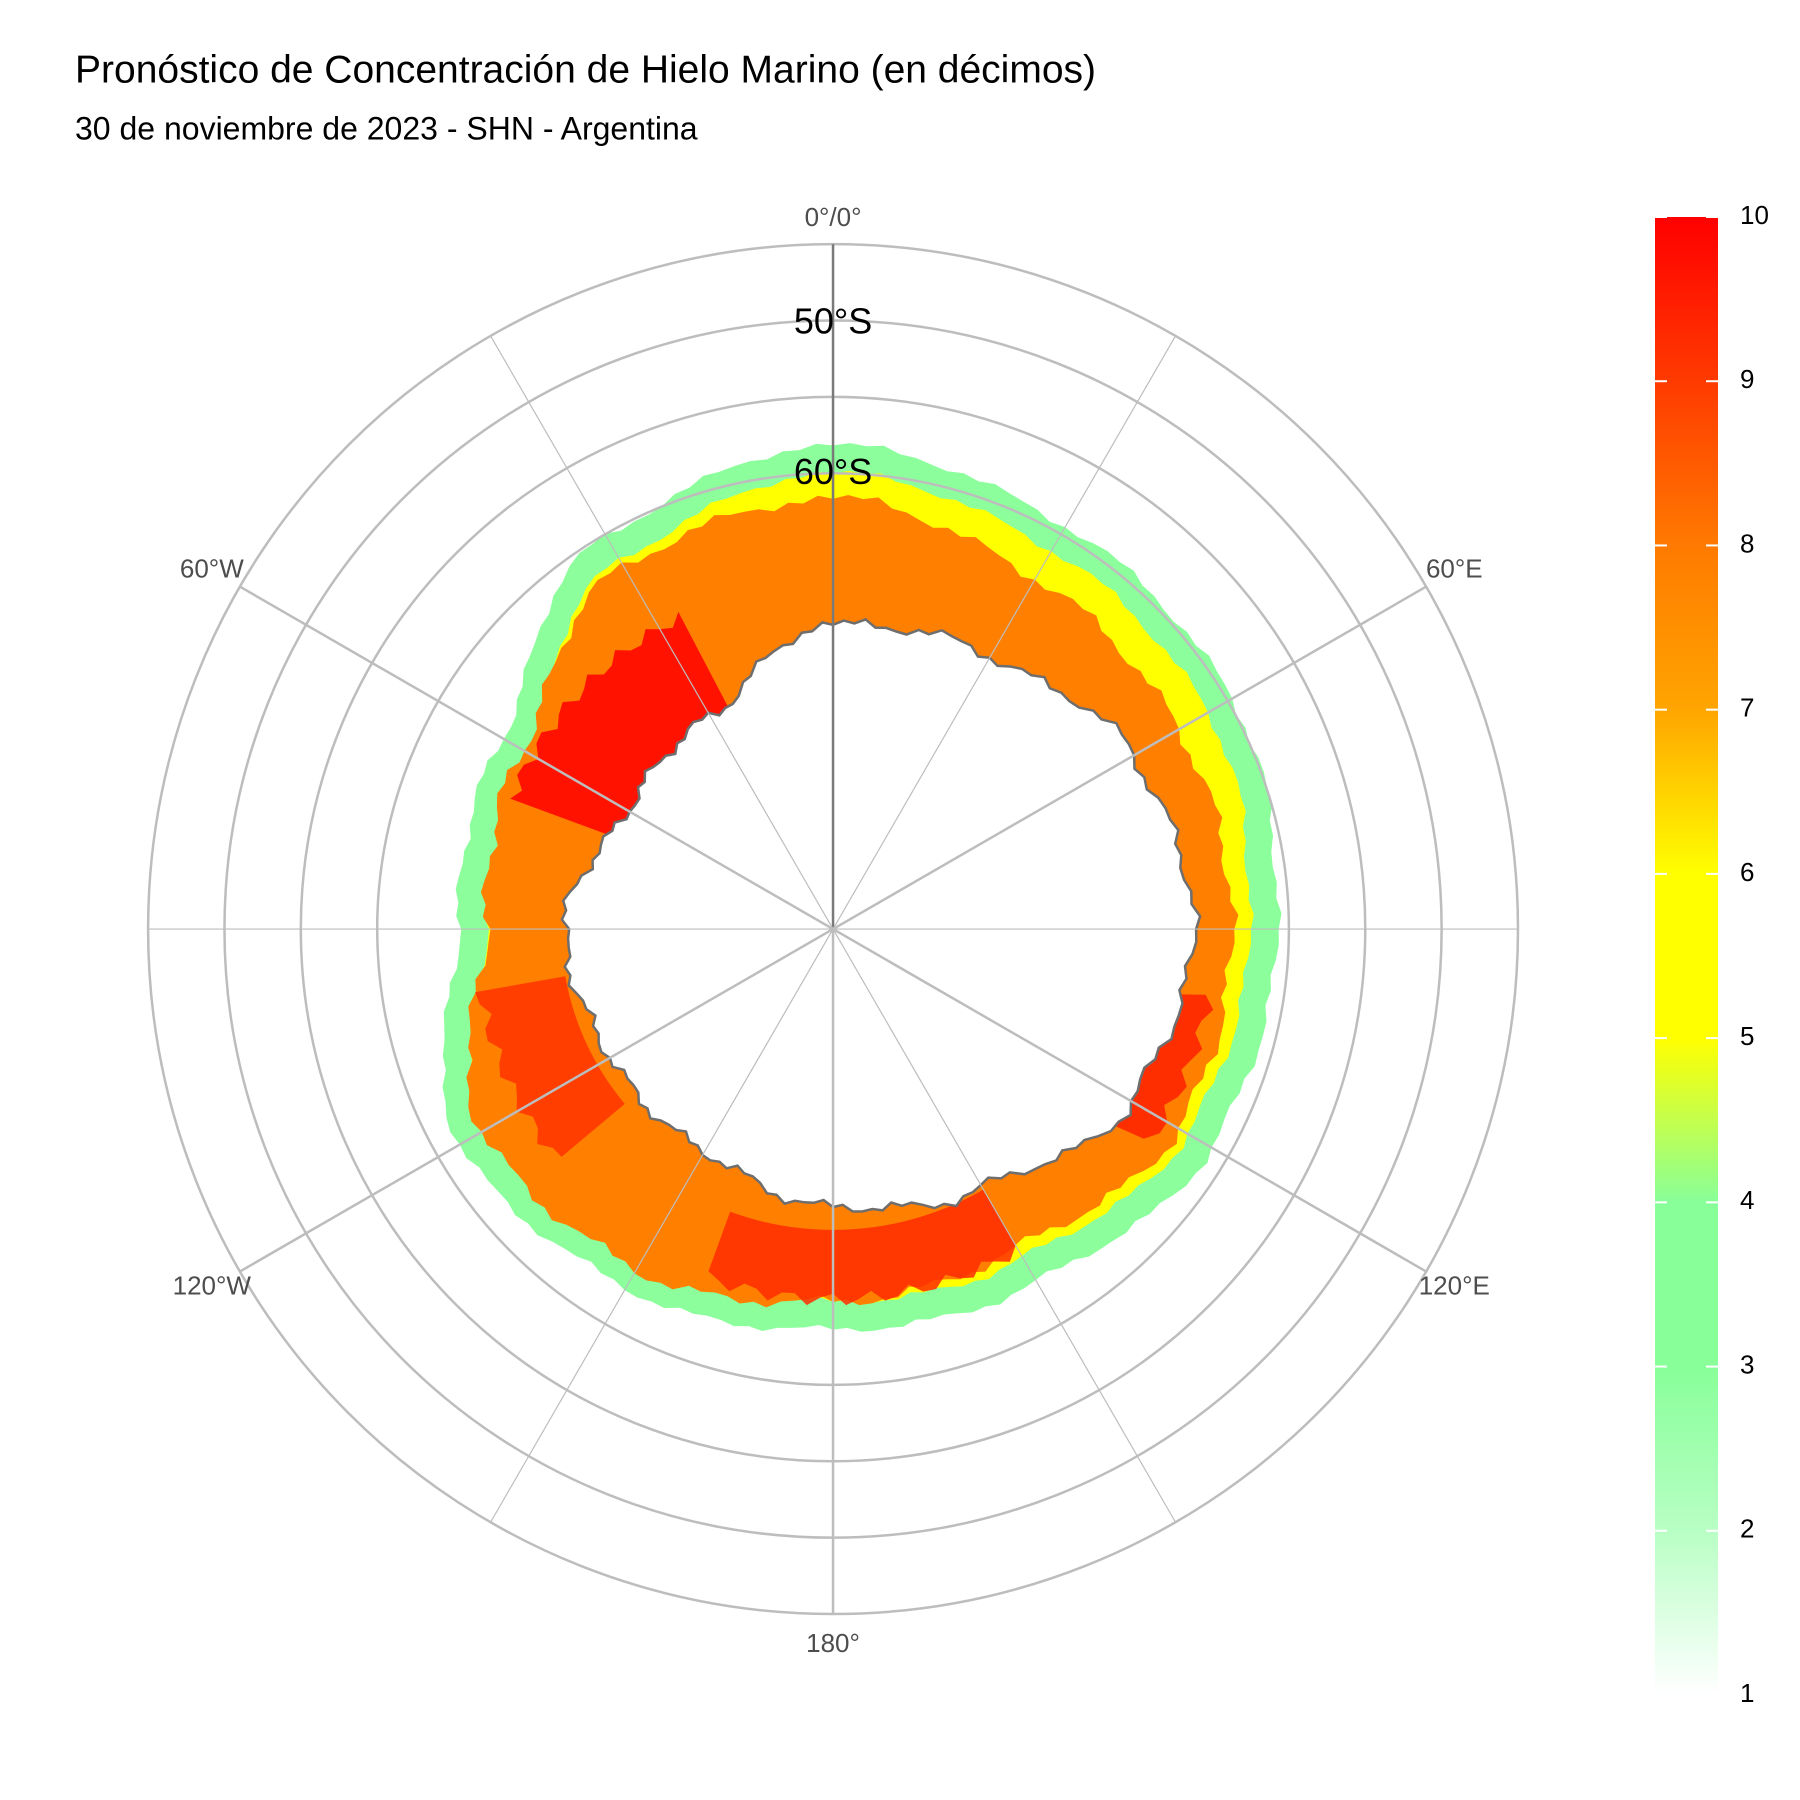 The image size is (1800, 1800). Describe the element at coordinates (1747, 708) in the screenshot. I see `legend-tick-label: 7` at that location.